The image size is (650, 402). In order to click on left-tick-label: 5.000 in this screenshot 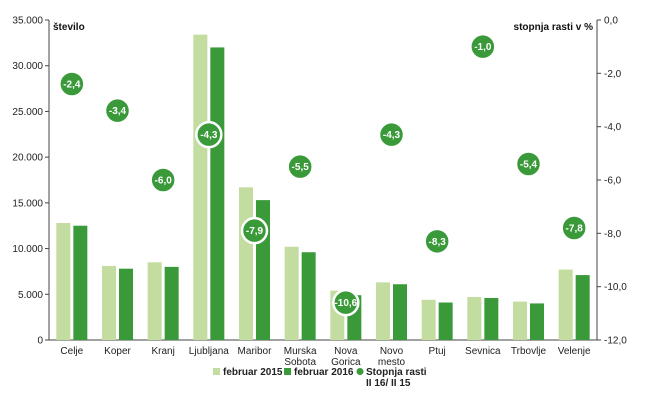, I will do `click(30, 295)`.